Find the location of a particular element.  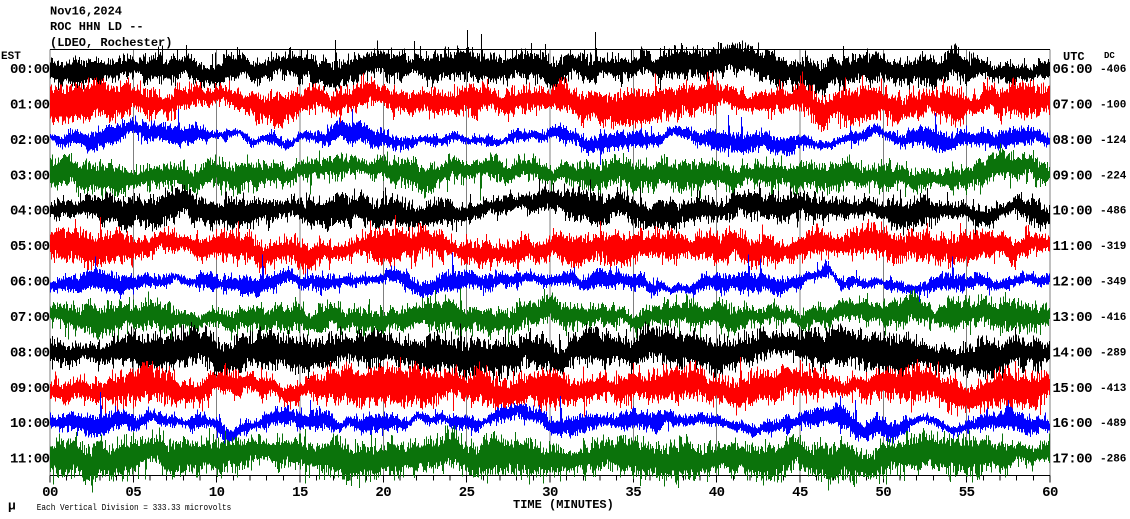

svg-text: ROC HHN LD -- is located at coordinates (97, 27).